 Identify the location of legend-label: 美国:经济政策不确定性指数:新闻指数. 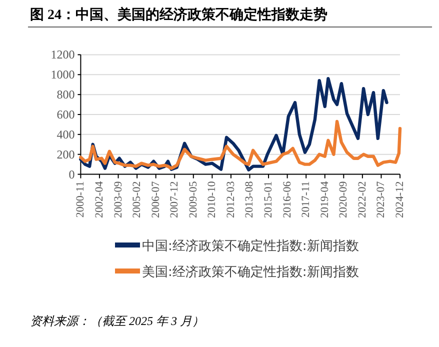
(250, 272).